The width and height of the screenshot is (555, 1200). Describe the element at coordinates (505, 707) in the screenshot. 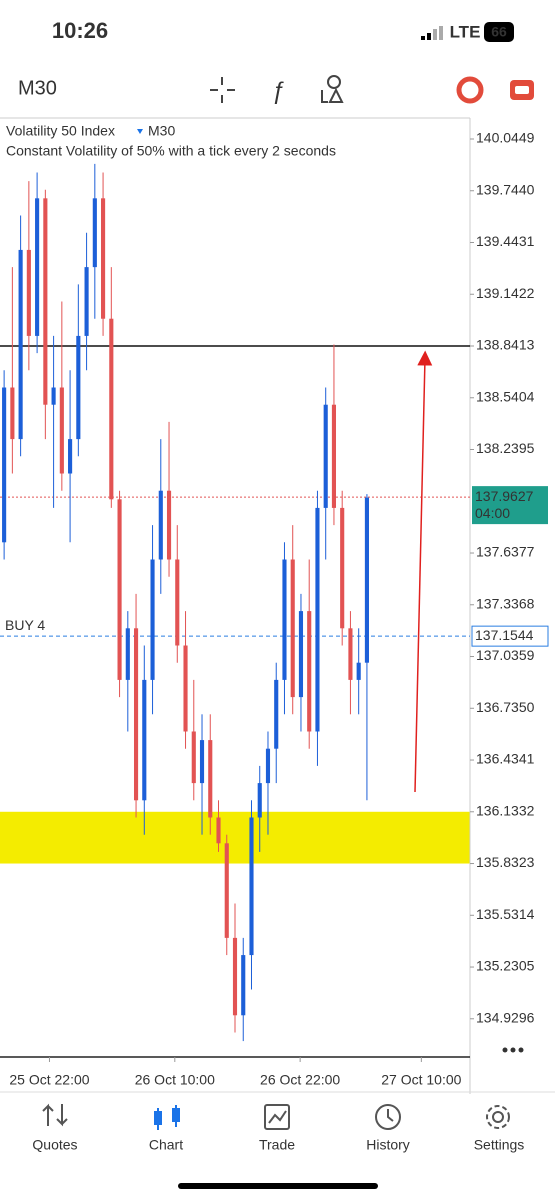

I see `y-tick-label: 136.7350` at that location.